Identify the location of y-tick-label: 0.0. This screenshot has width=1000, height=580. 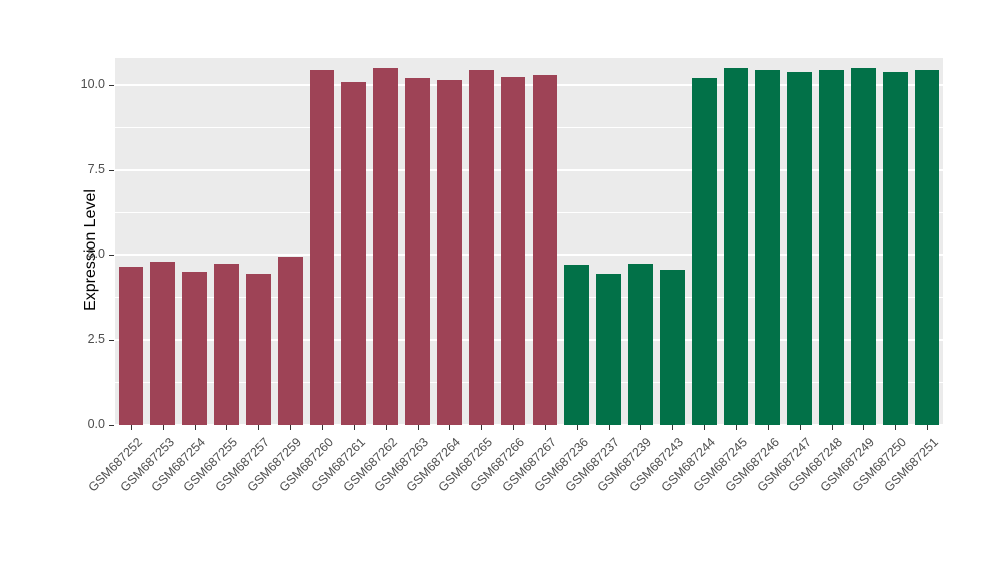
(96, 424).